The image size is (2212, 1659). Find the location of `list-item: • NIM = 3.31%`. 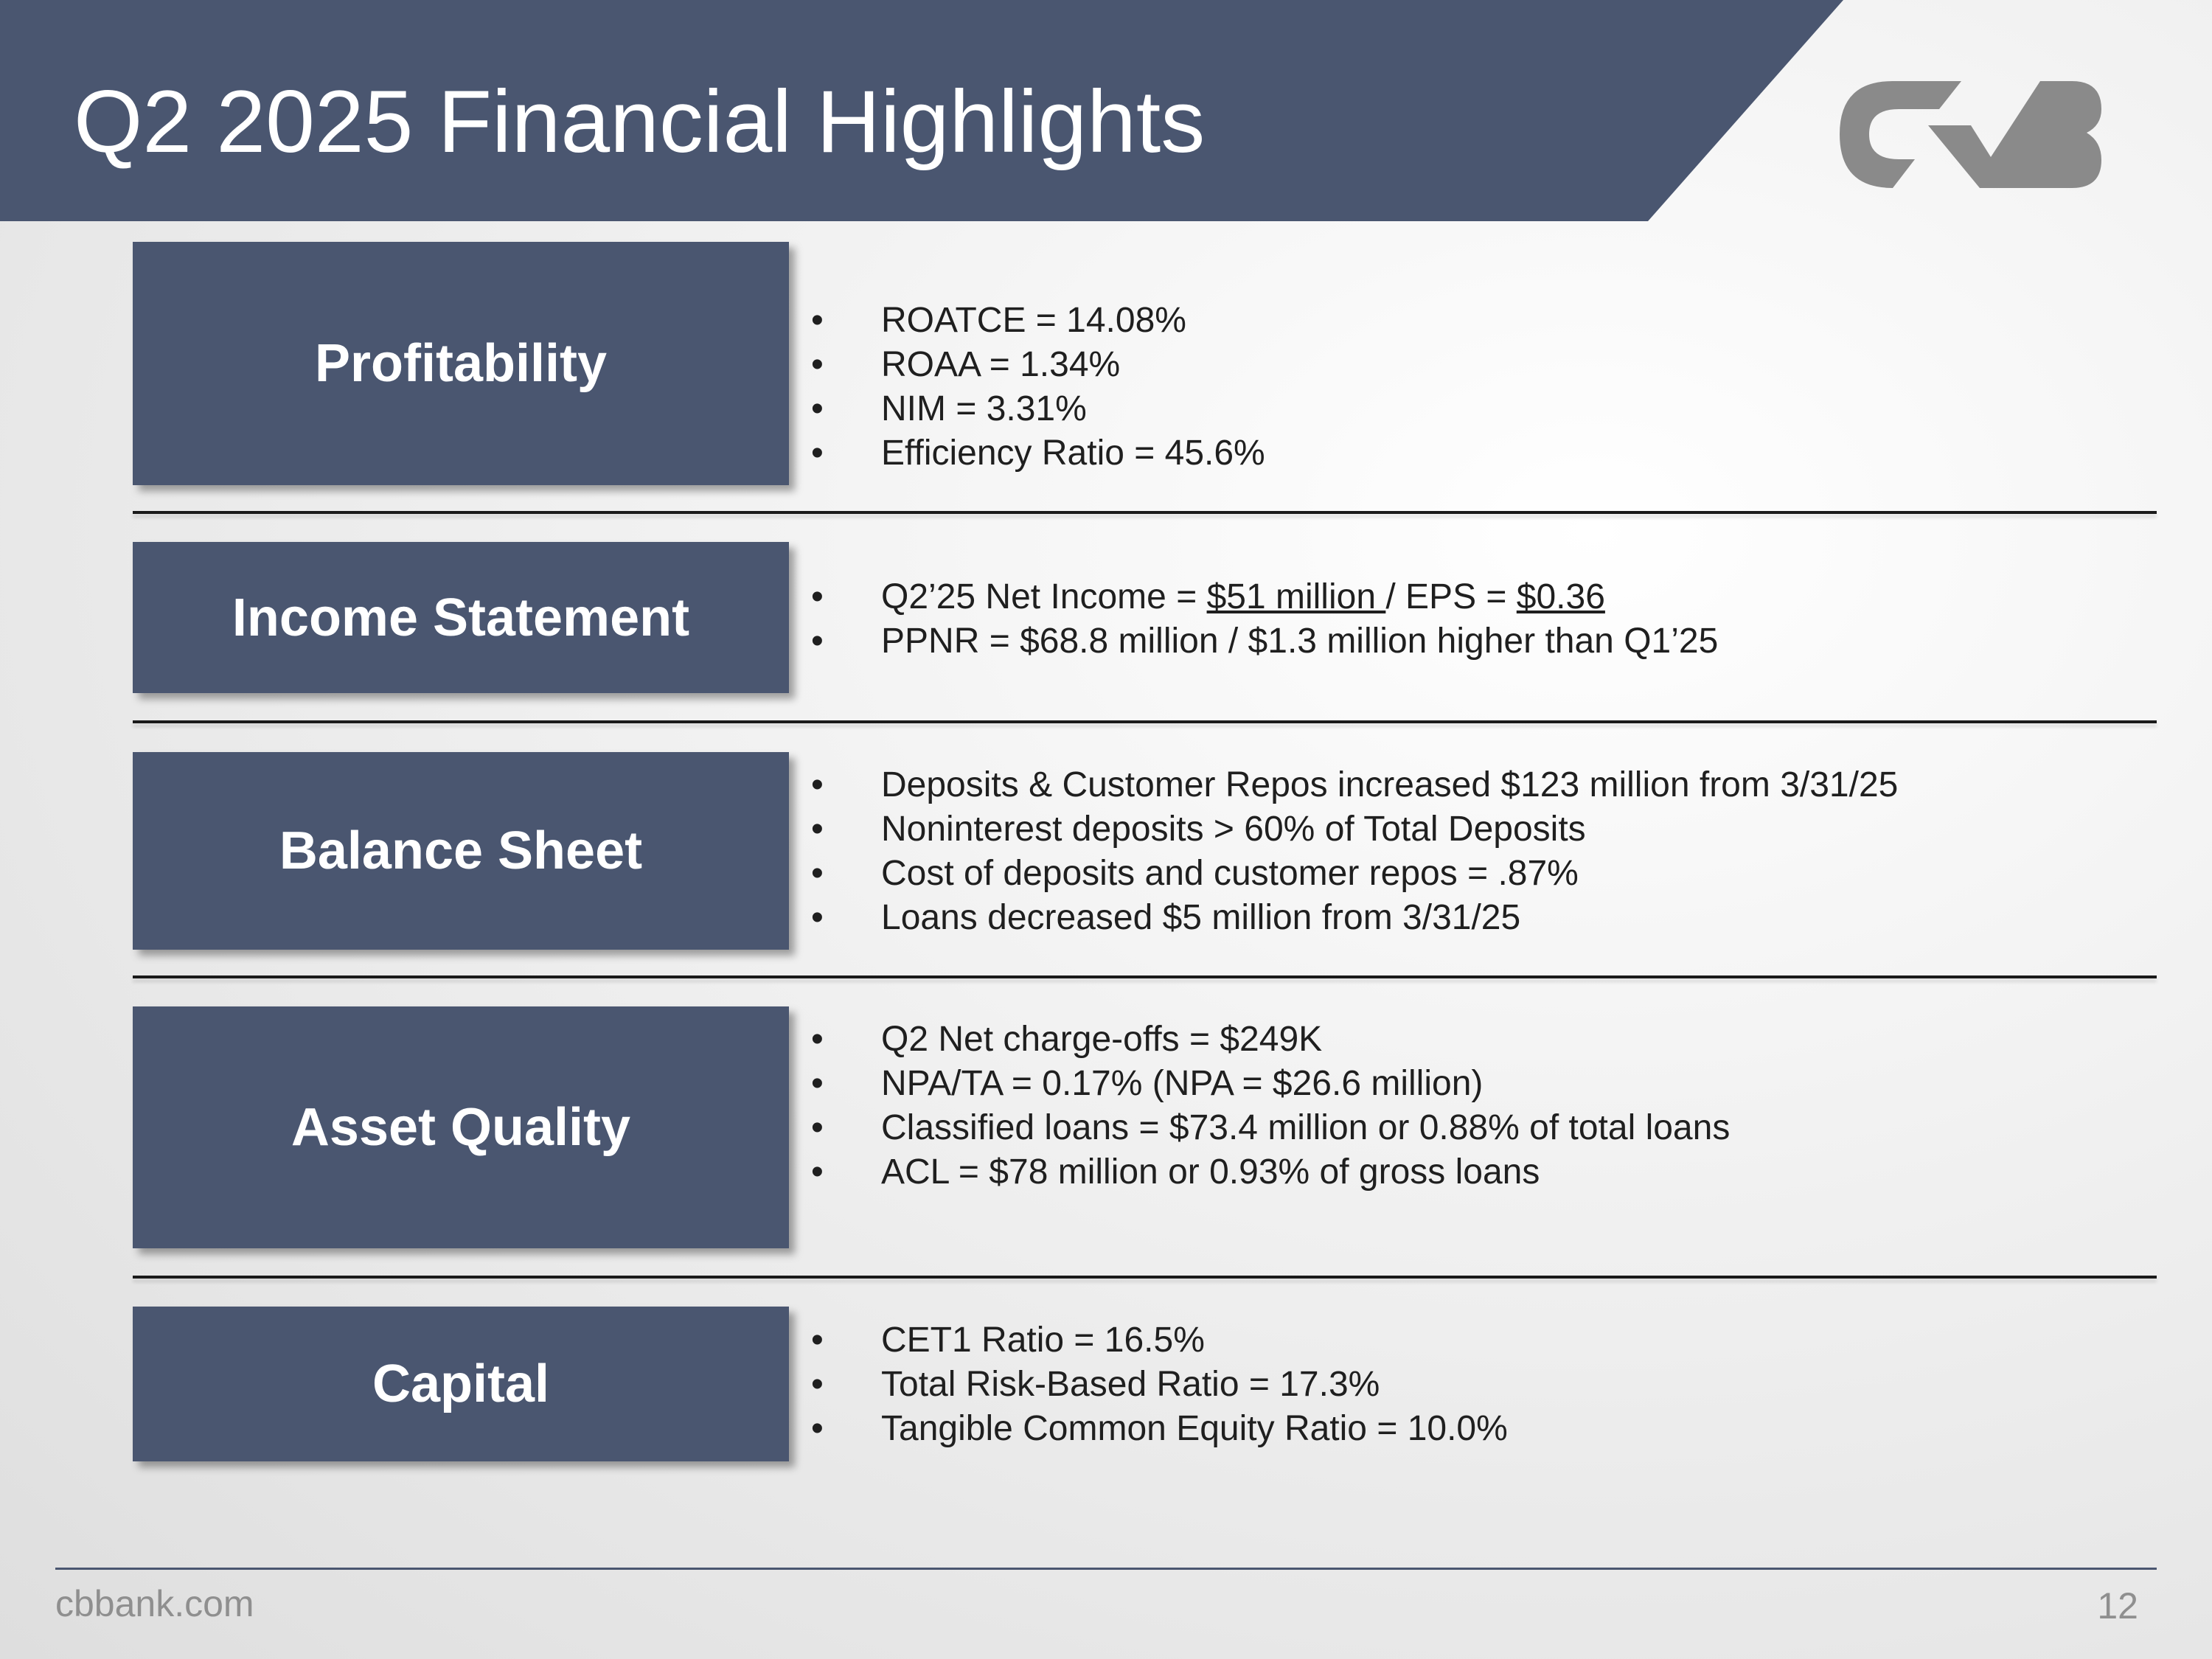

list-item: • NIM = 3.31% is located at coordinates (949, 408).